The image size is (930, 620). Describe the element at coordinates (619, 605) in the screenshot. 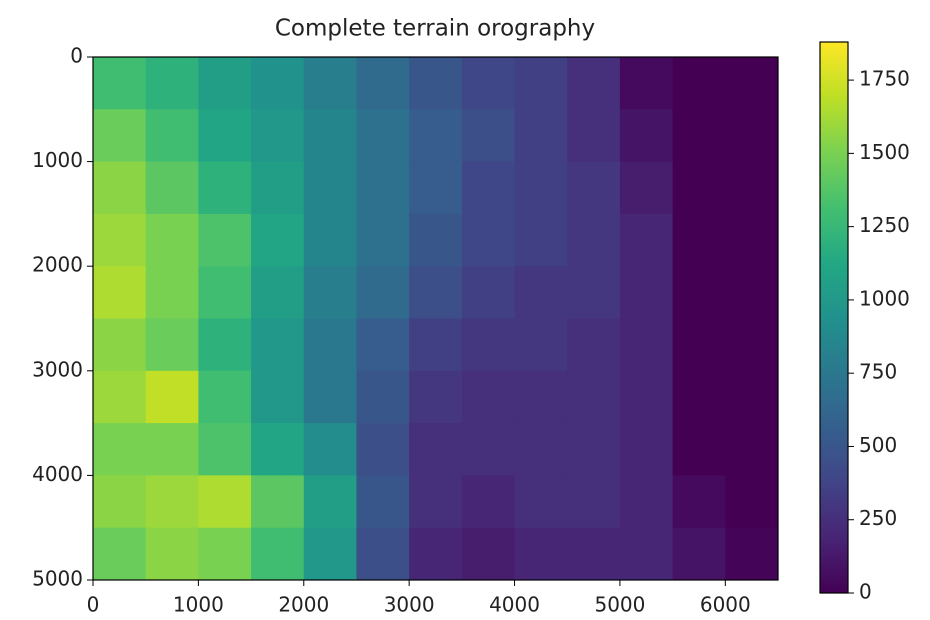

I see `x-tick-label: 5000` at that location.